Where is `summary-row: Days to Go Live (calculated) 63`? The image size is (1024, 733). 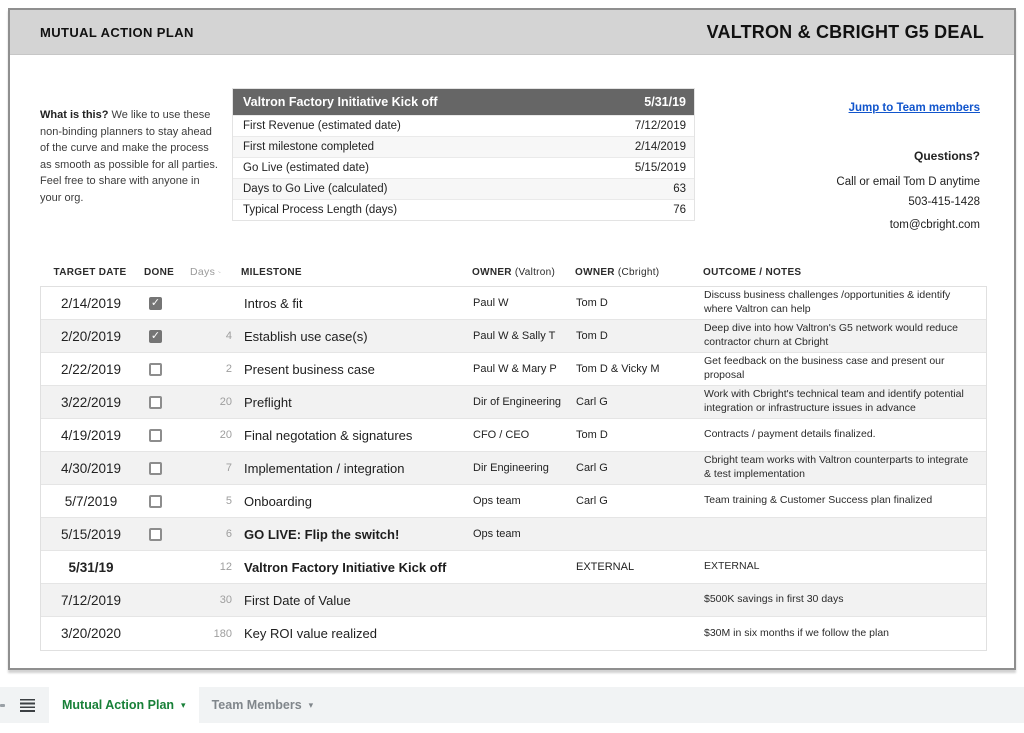
summary-row: Days to Go Live (calculated) 63 is located at coordinates (463, 188).